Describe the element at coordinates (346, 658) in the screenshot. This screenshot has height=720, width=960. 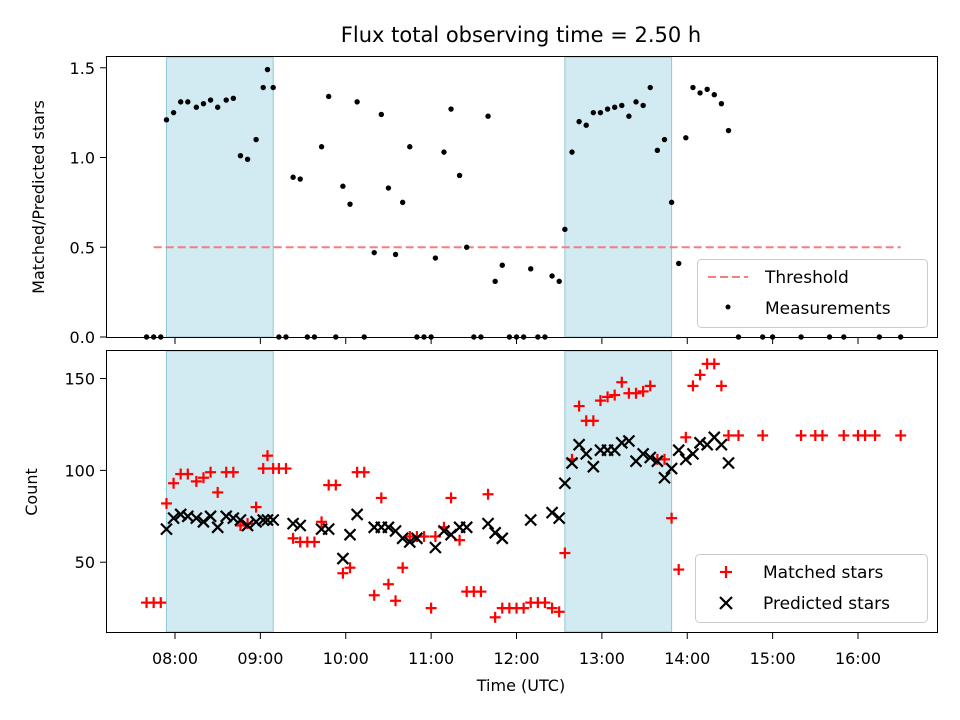
I see `x-tick-label: 10:00` at that location.